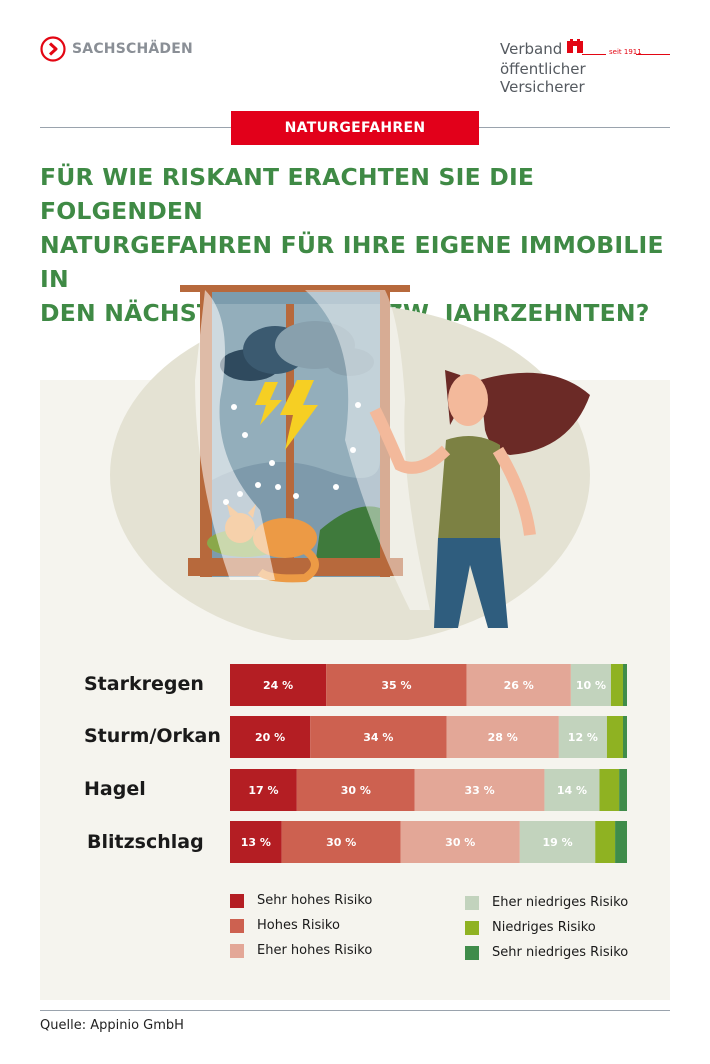  What do you see at coordinates (315, 900) in the screenshot?
I see `legend-label: Sehr hohes Risiko` at bounding box center [315, 900].